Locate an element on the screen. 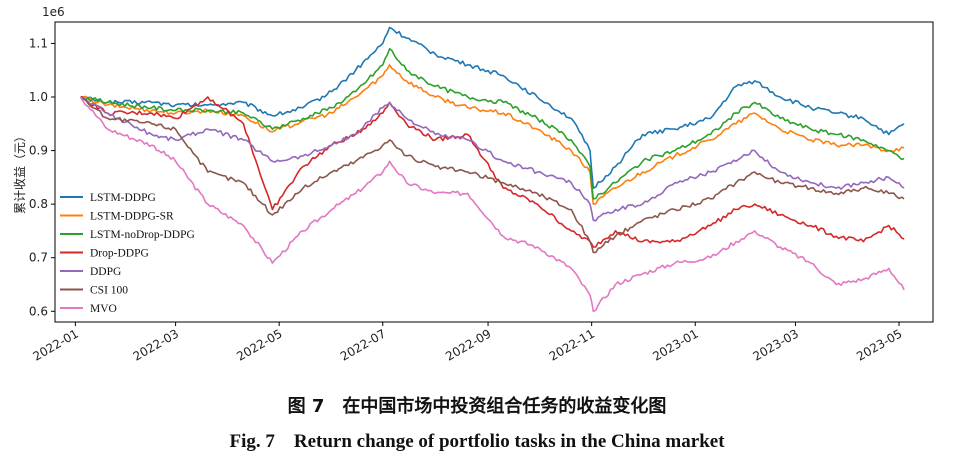 Image resolution: width=954 pixels, height=455 pixels. x-tick-label: 2023-01 is located at coordinates (675, 344).